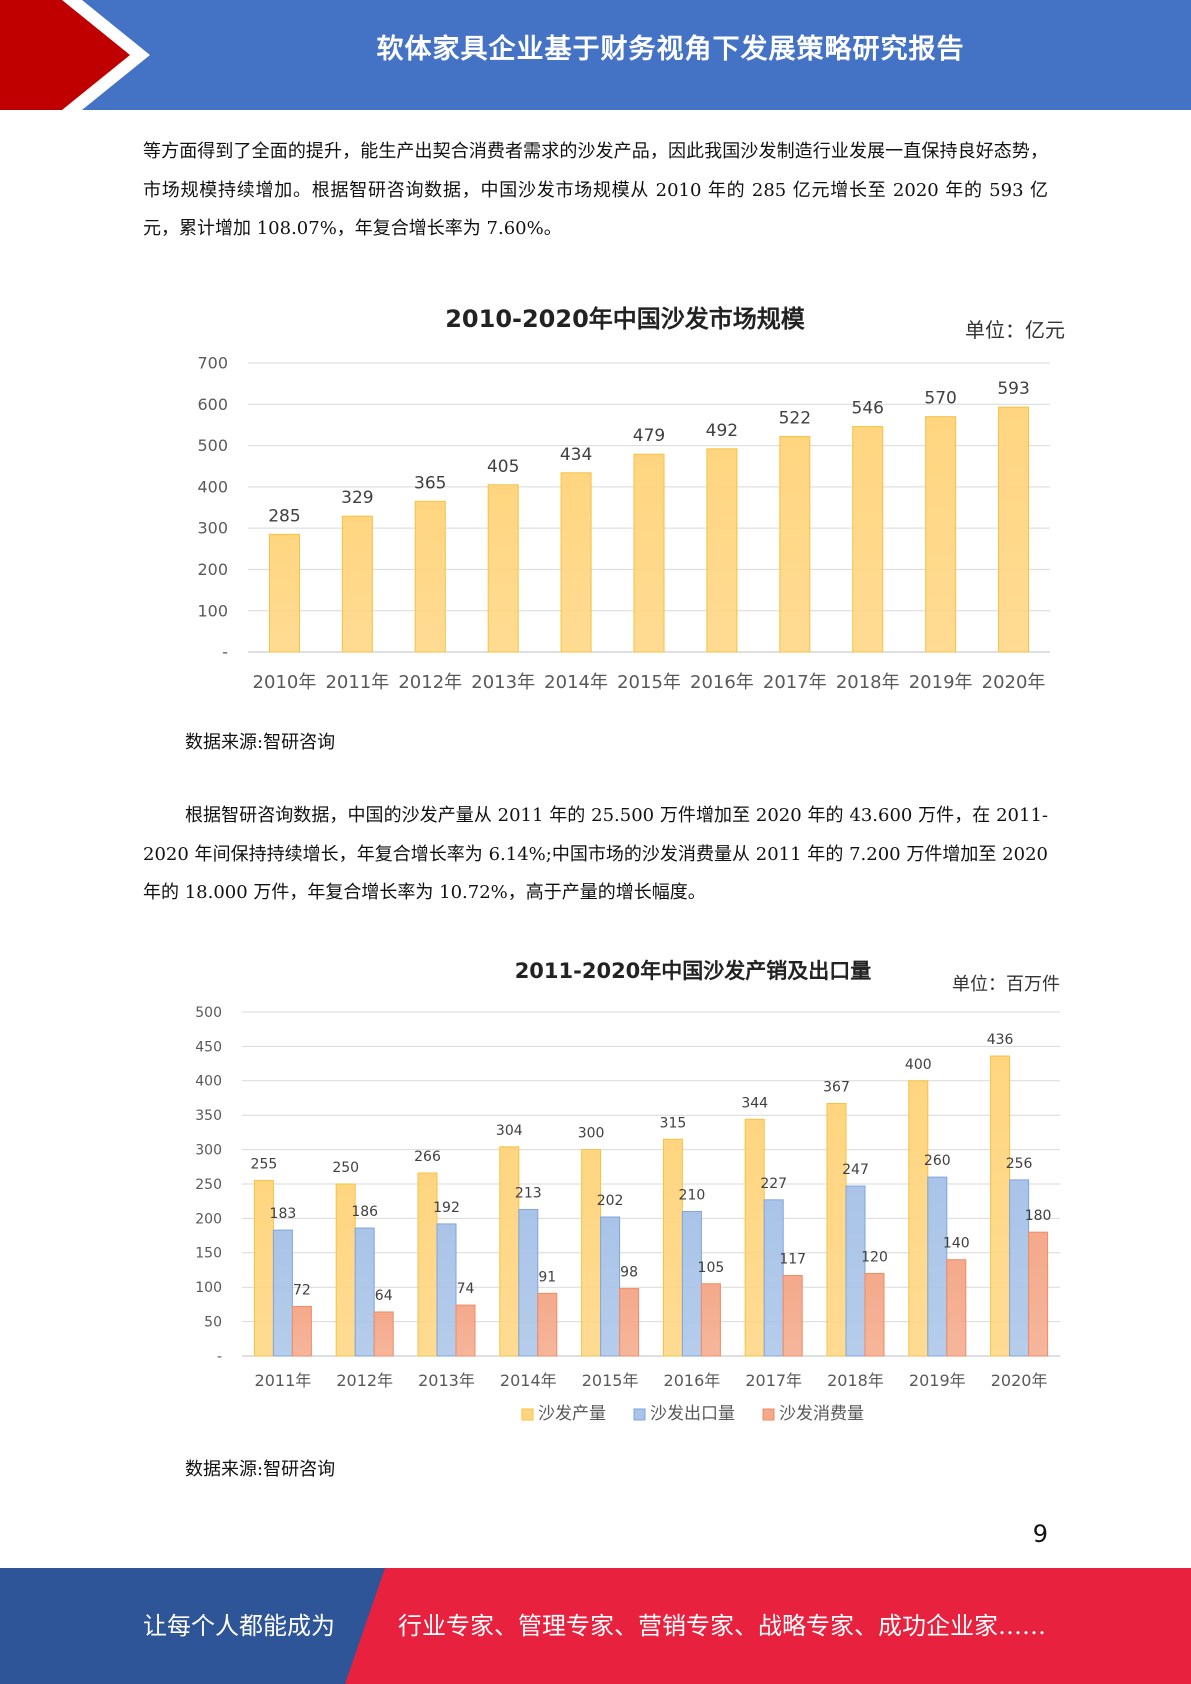 This screenshot has width=1191, height=1684. I want to click on data-label: 546, so click(868, 409).